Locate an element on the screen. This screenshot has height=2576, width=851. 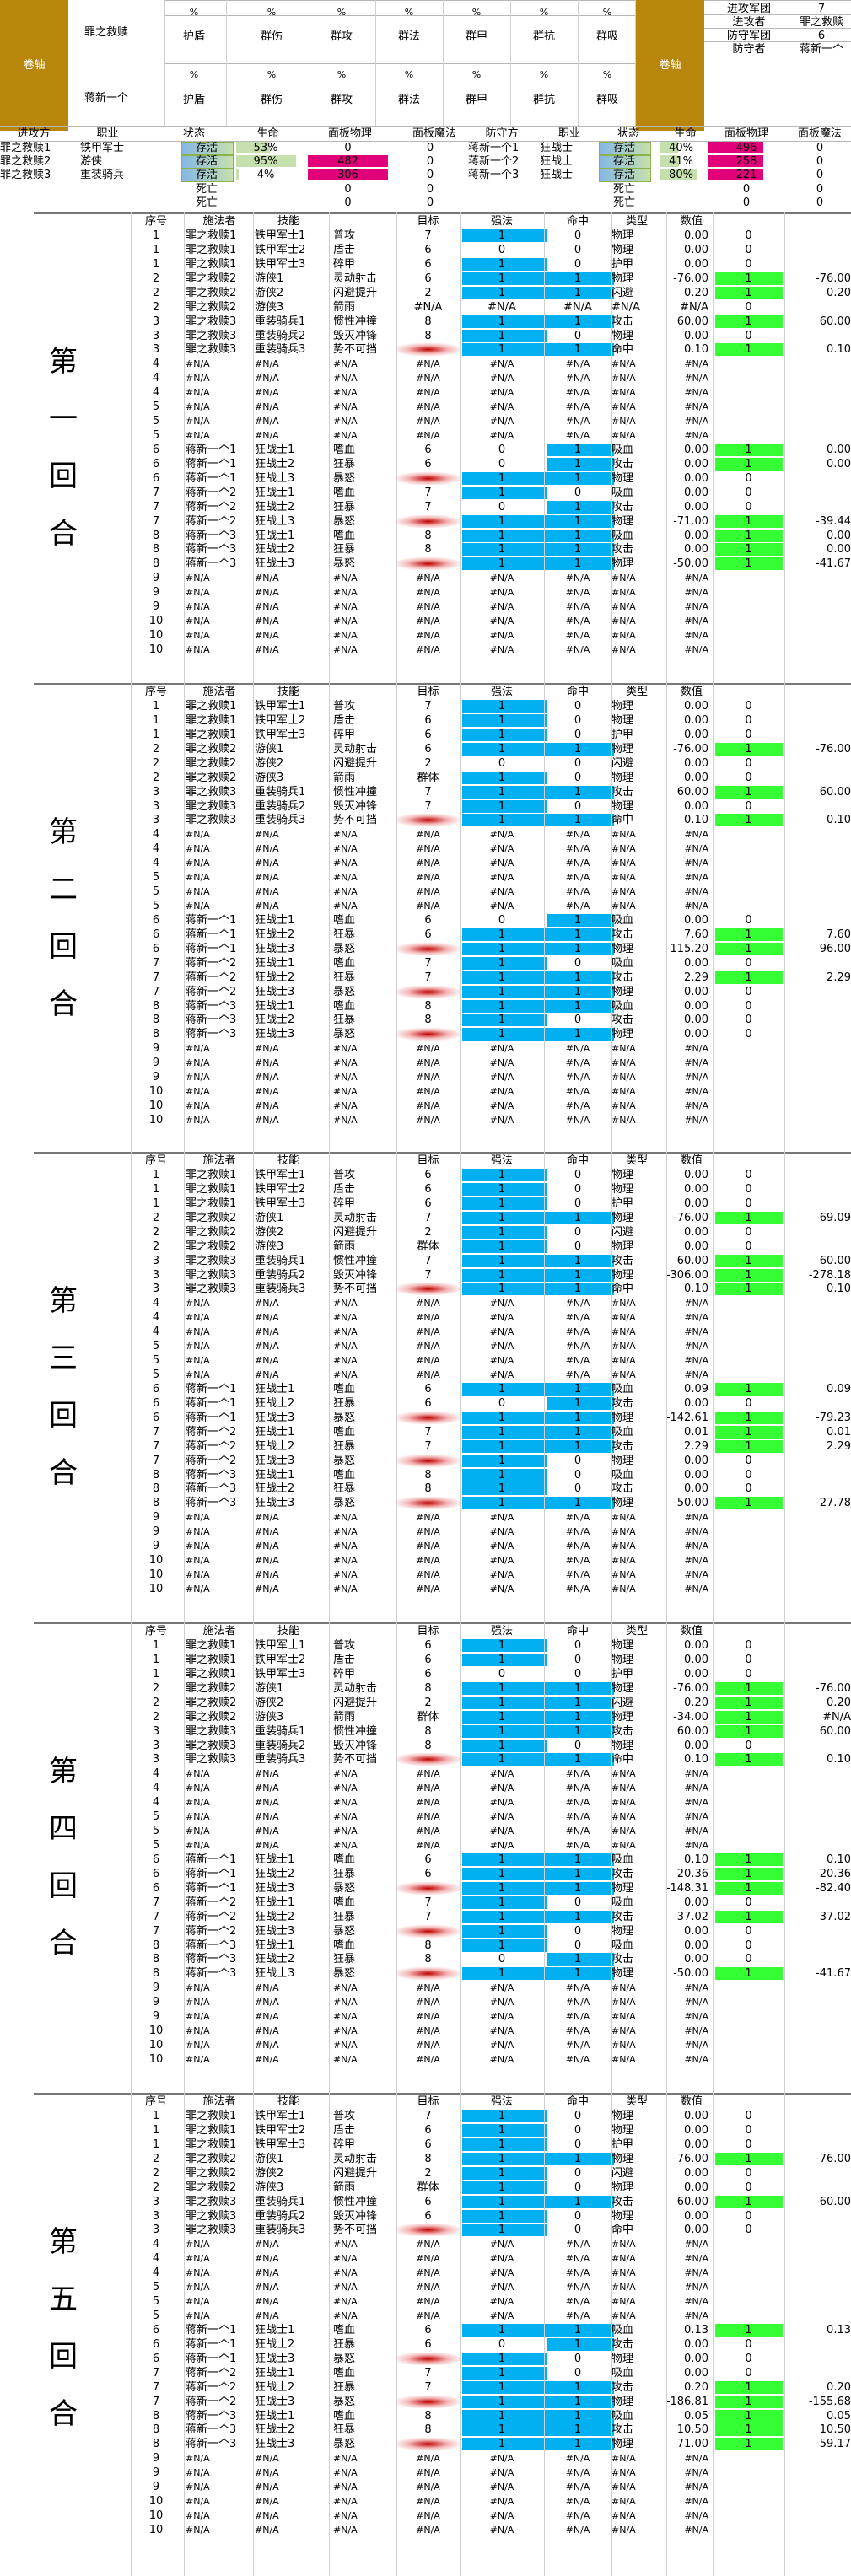
round-cell-col3: 盾击 is located at coordinates (345, 721).